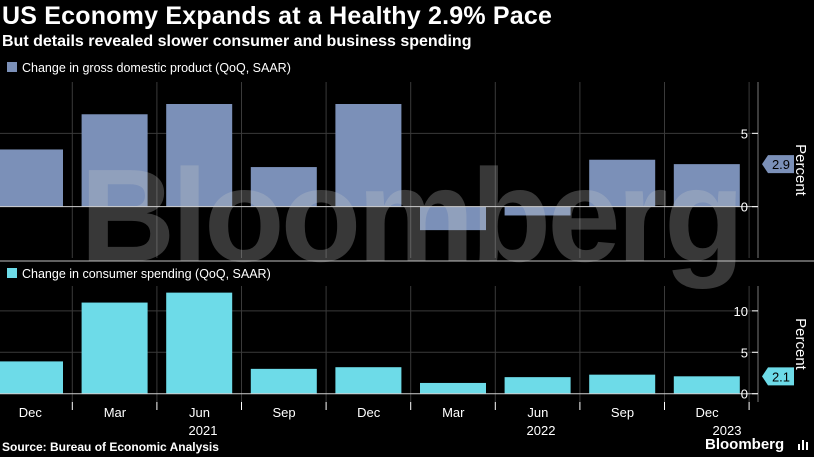 This screenshot has width=814, height=457. What do you see at coordinates (741, 311) in the screenshot?
I see `y-tick-label: 10` at bounding box center [741, 311].